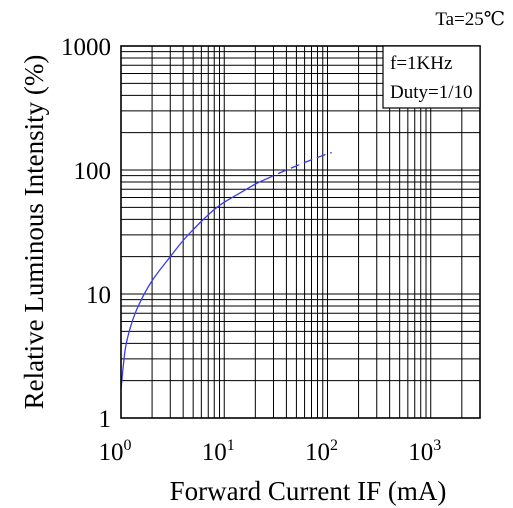 The height and width of the screenshot is (508, 513). What do you see at coordinates (218, 451) in the screenshot?
I see `x-tick-label: 10¹` at bounding box center [218, 451].